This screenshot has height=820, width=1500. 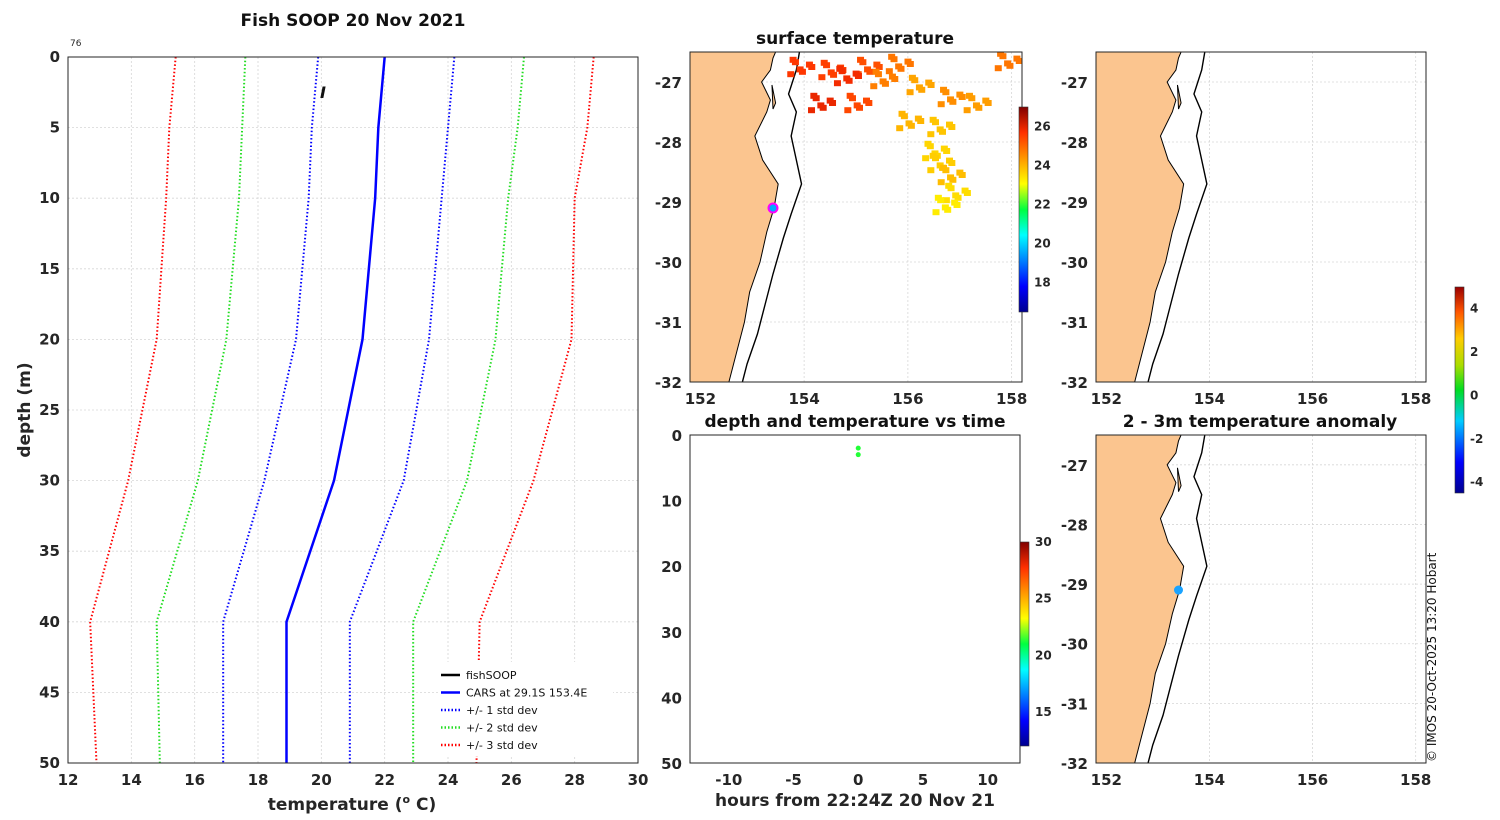 What do you see at coordinates (194, 780) in the screenshot?
I see `profile-x-tick-label: 16` at bounding box center [194, 780].